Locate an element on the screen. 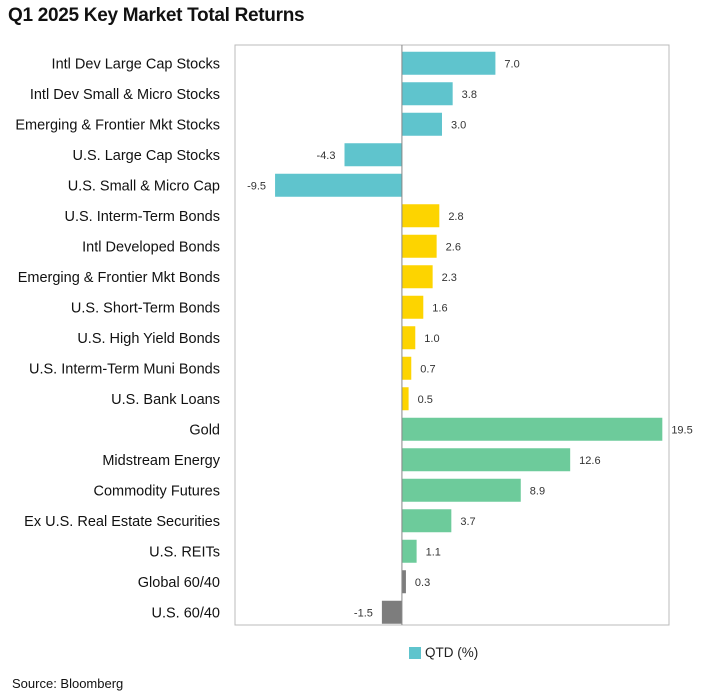 This screenshot has height=699, width=702. category-label: Commodity Futures is located at coordinates (156, 491).